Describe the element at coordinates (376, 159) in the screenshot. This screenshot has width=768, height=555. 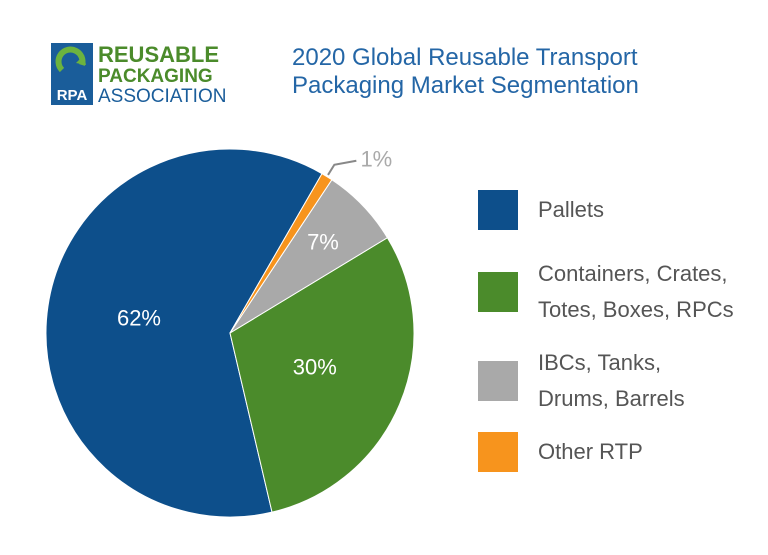
I see `value-label: 1%` at that location.